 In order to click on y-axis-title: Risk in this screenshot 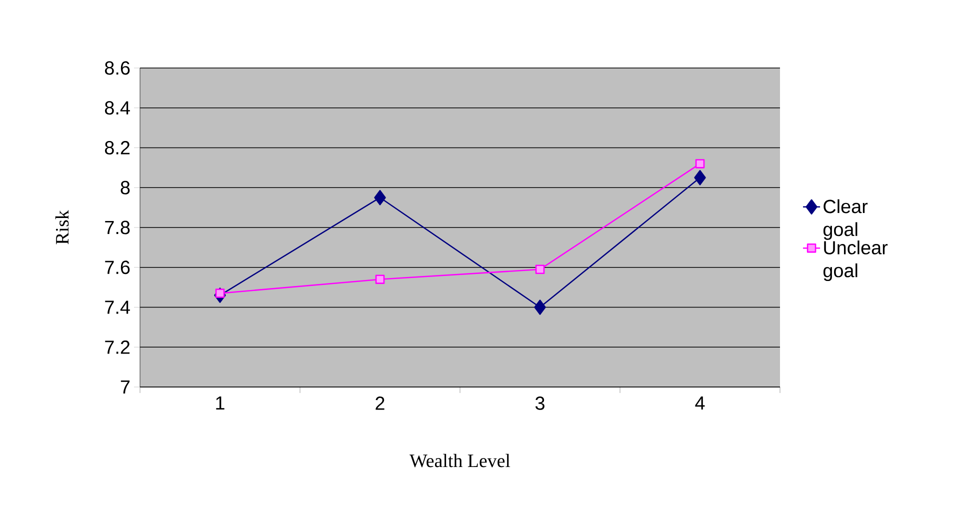, I will do `click(62, 227)`.